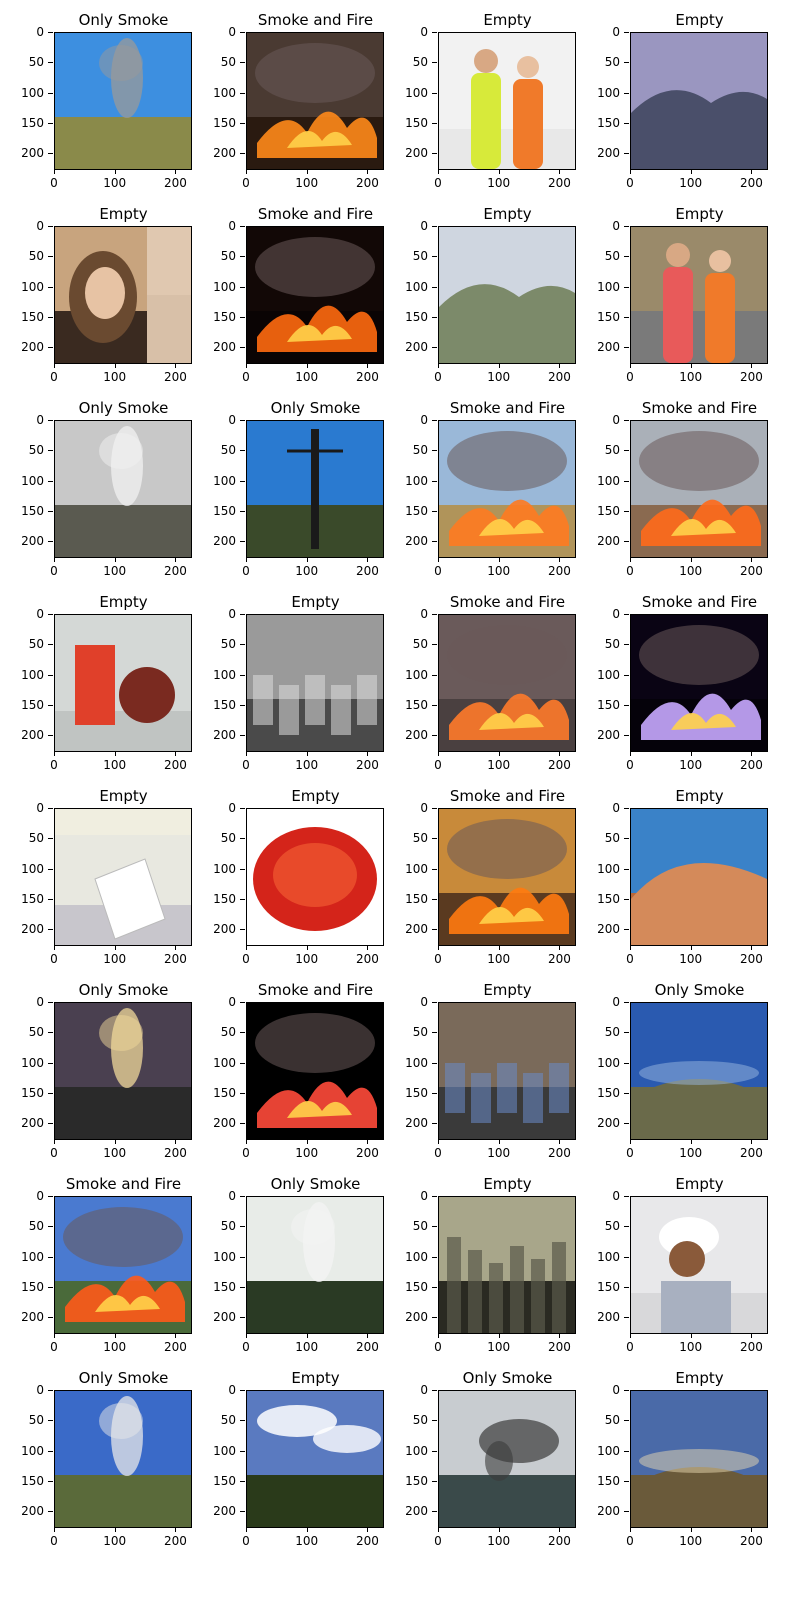  I want to click on panel-title: Only Smoke, so click(123, 990).